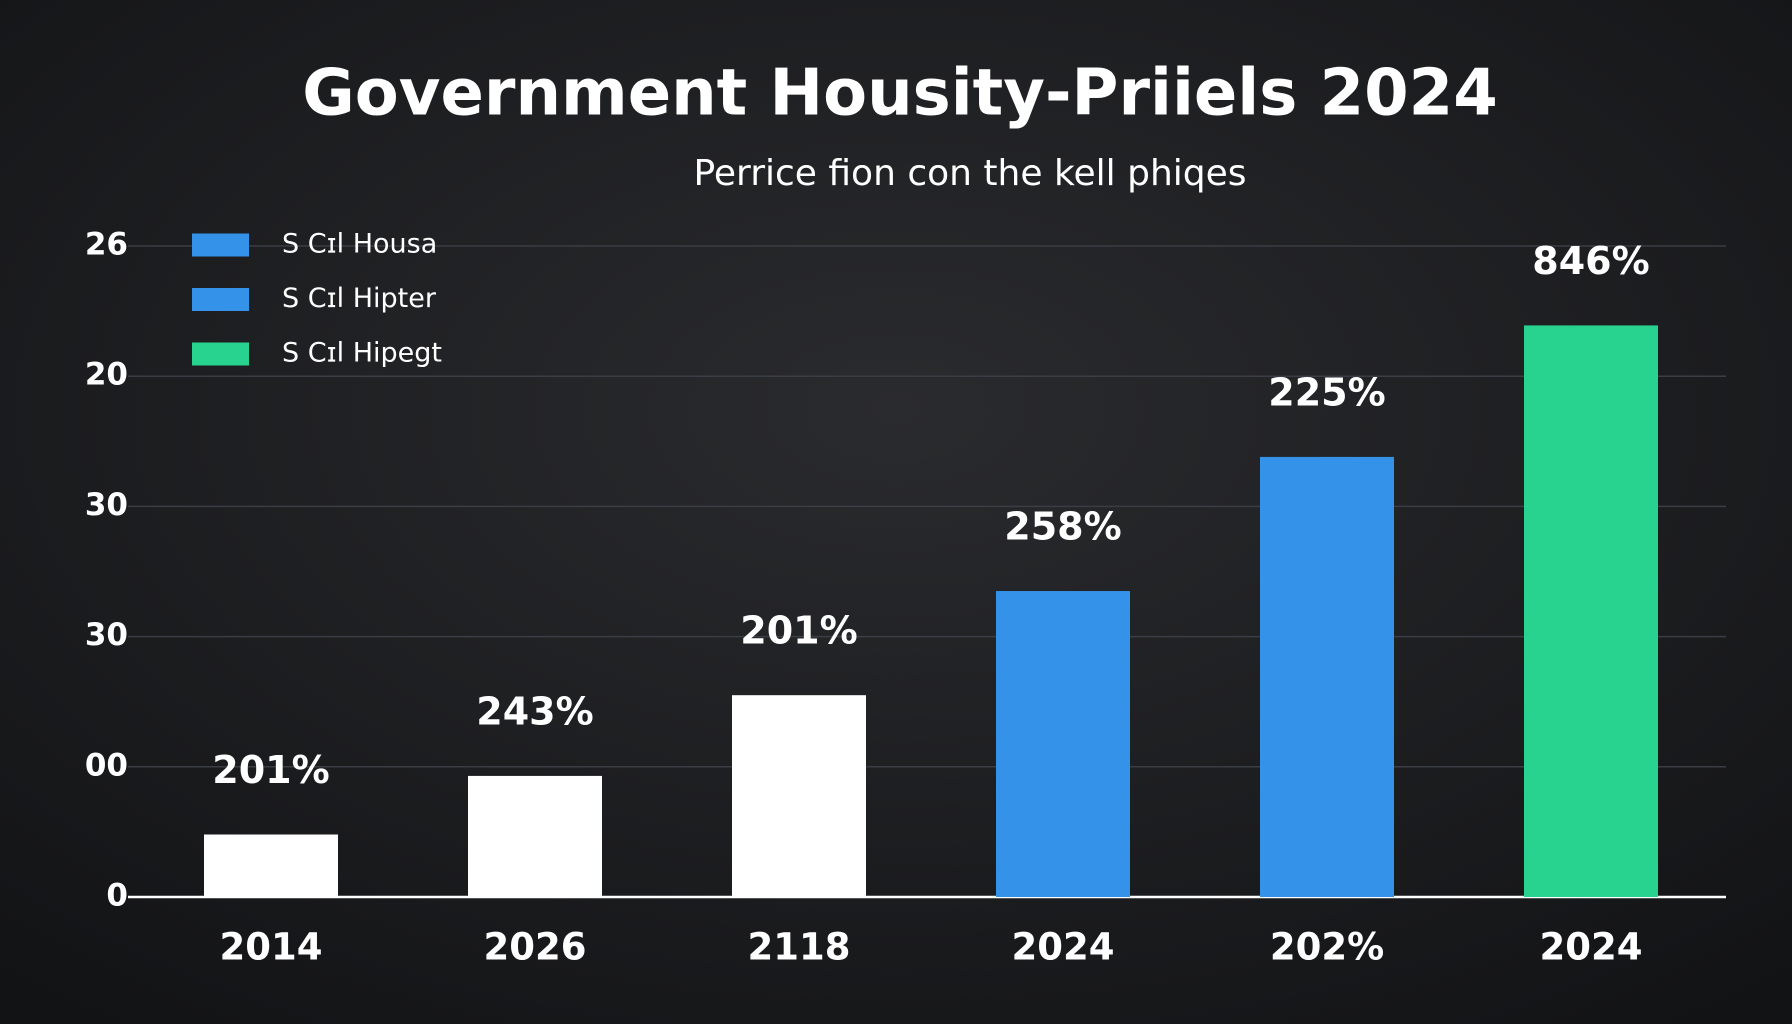 Image resolution: width=1792 pixels, height=1024 pixels. What do you see at coordinates (1590, 261) in the screenshot?
I see `bar-label: 846%` at bounding box center [1590, 261].